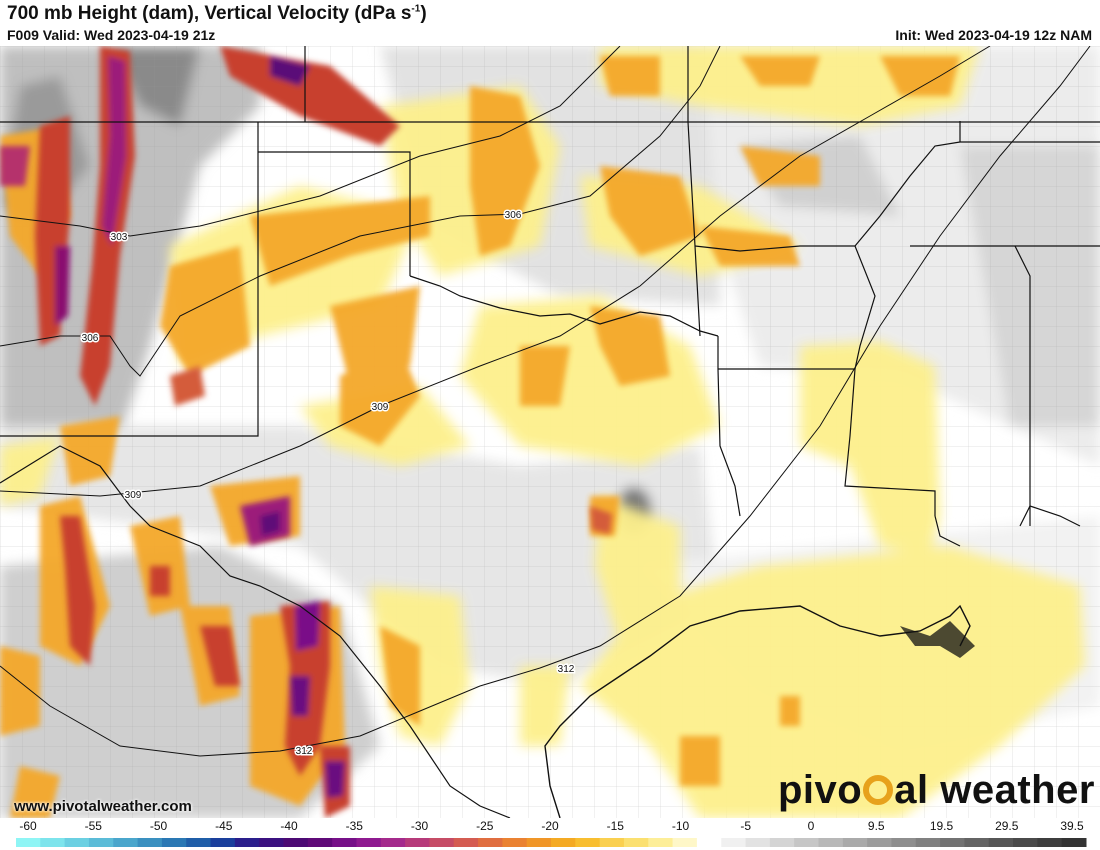 This screenshot has height=850, width=1100. What do you see at coordinates (485, 826) in the screenshot?
I see `legend-tick-label: -25` at bounding box center [485, 826].